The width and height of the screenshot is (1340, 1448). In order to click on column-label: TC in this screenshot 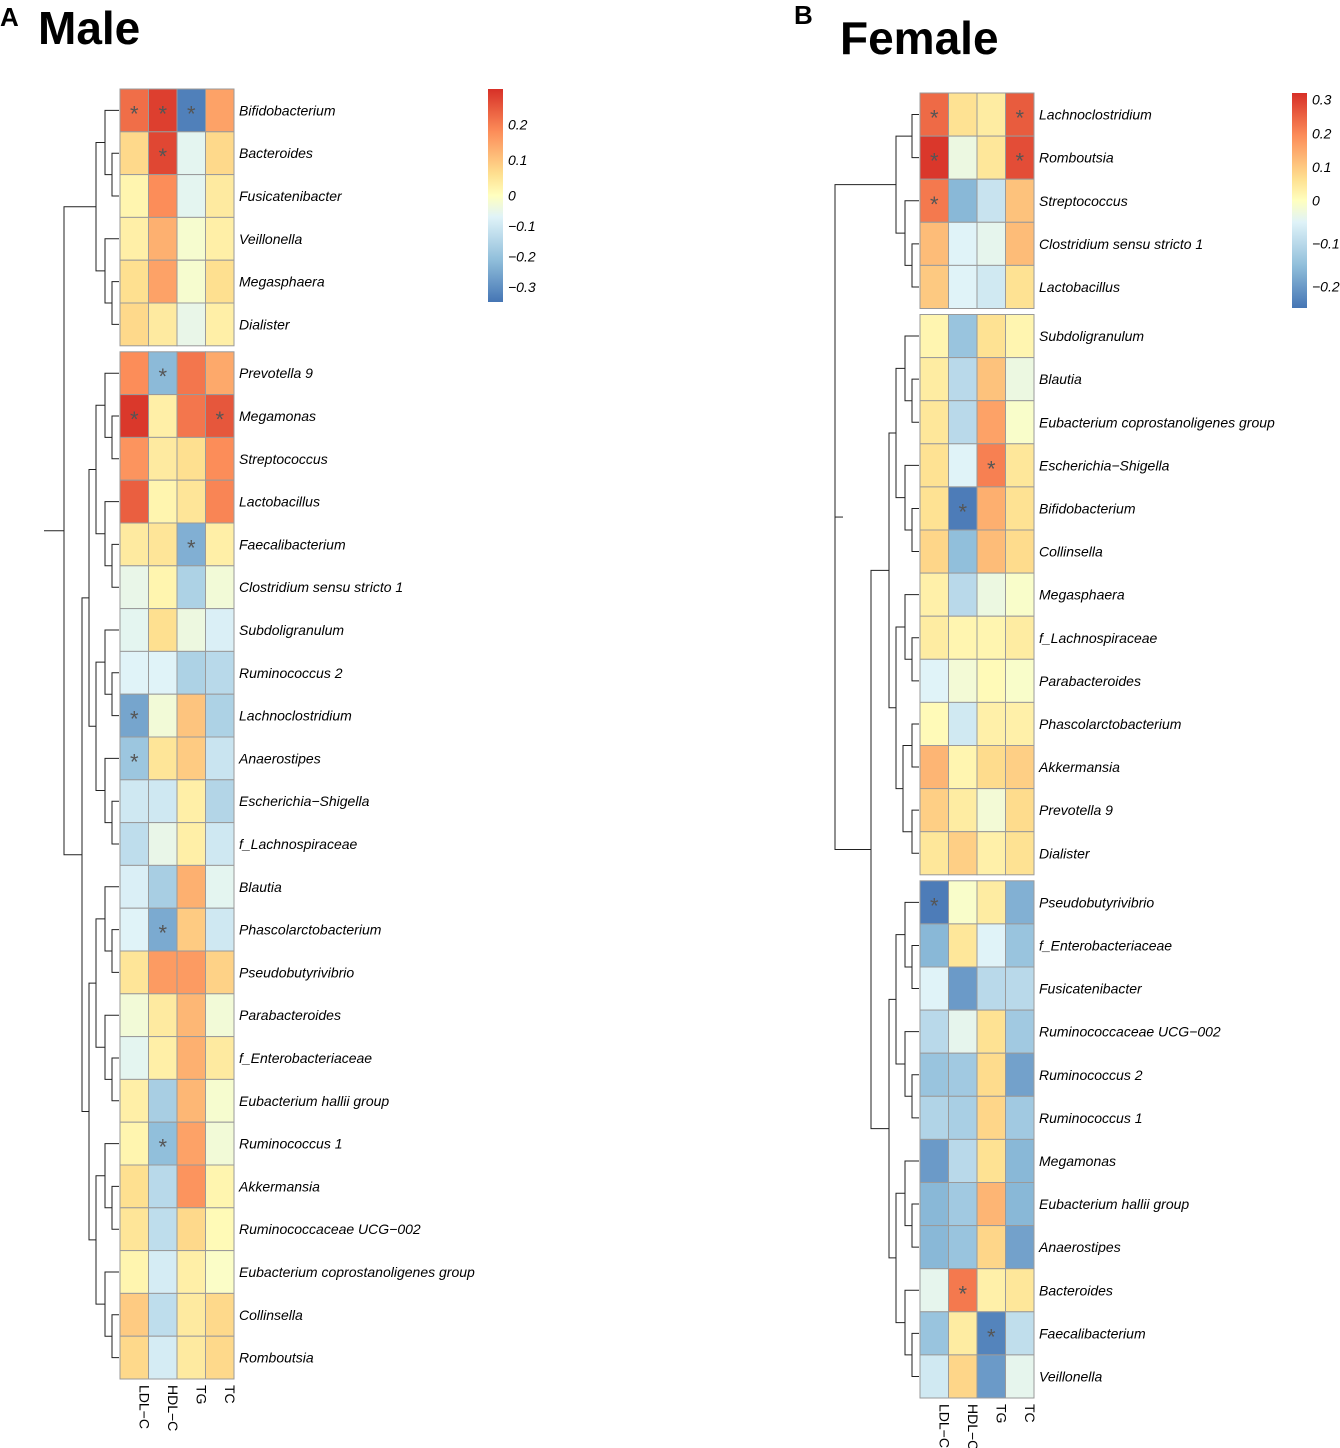, I will do `click(230, 1394)`.